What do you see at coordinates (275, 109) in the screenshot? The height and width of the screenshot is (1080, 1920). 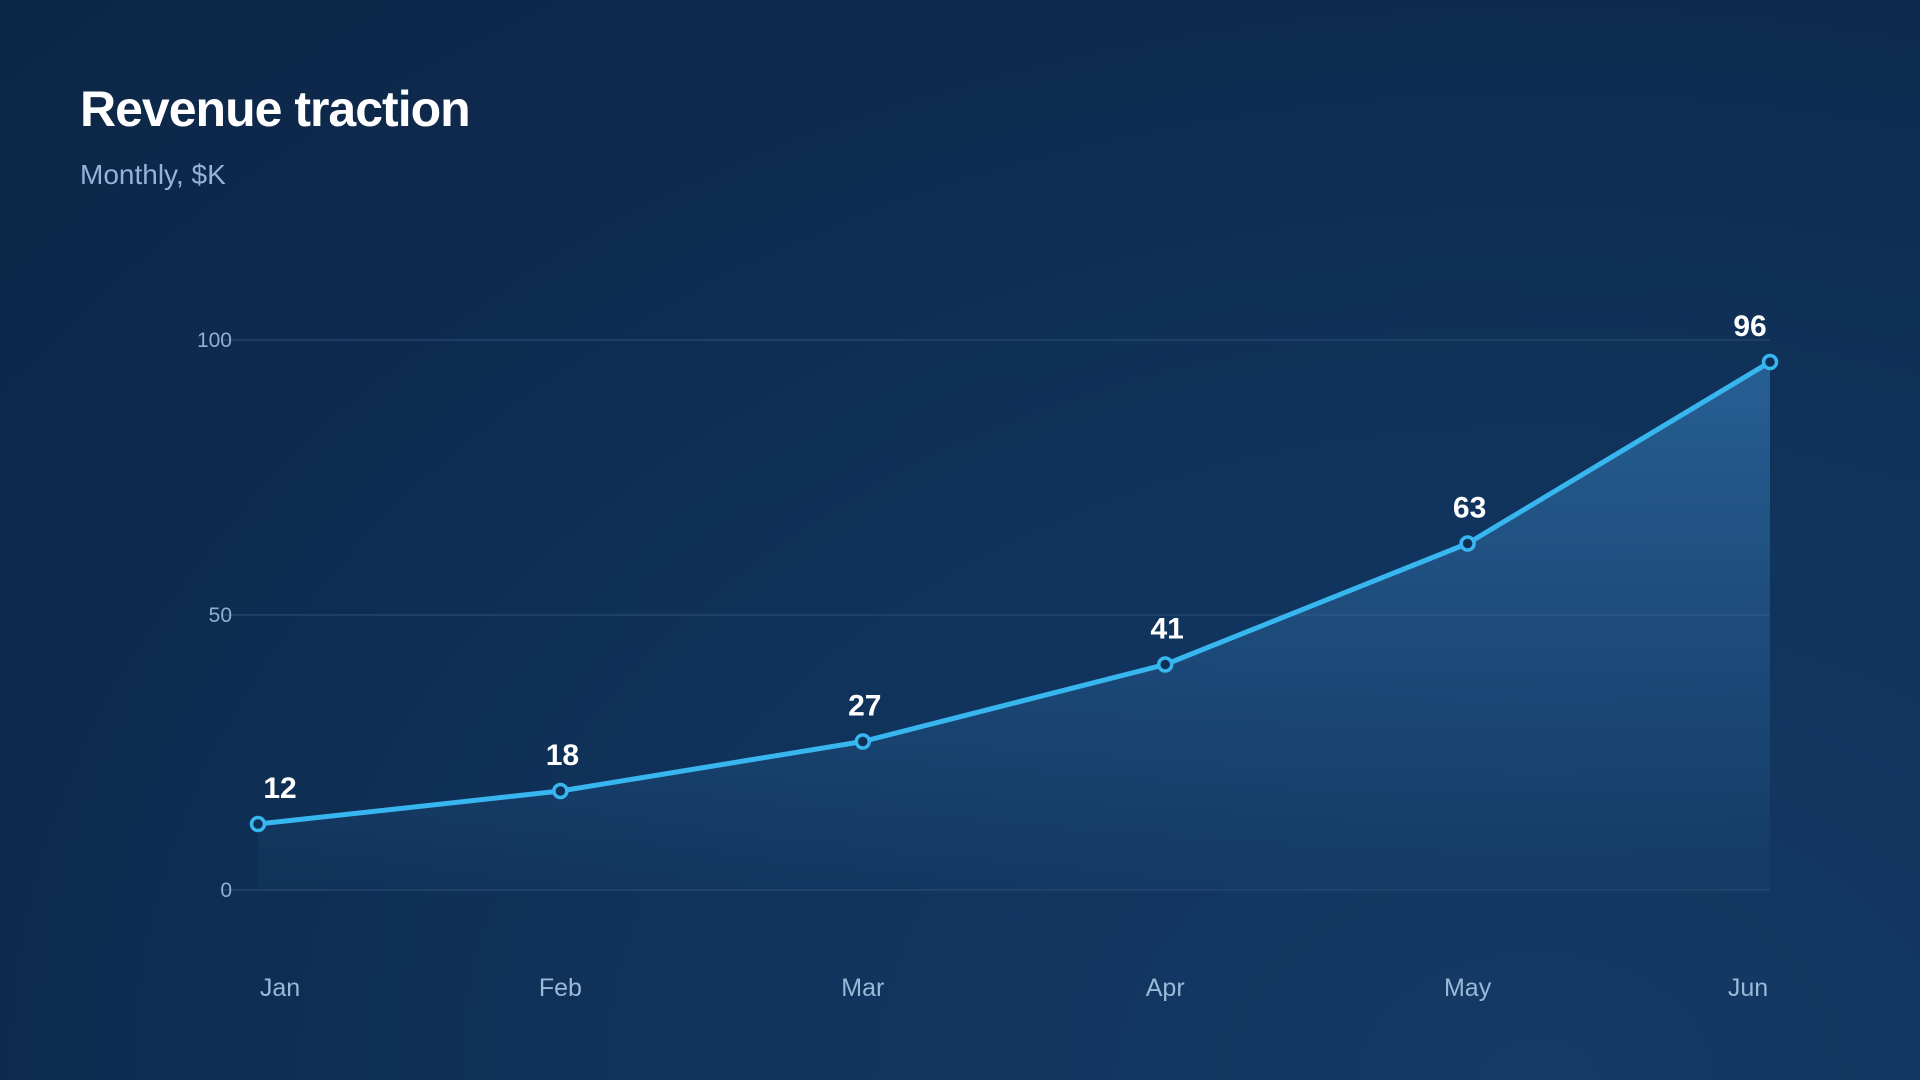 I see `chart-title: Revenue traction` at bounding box center [275, 109].